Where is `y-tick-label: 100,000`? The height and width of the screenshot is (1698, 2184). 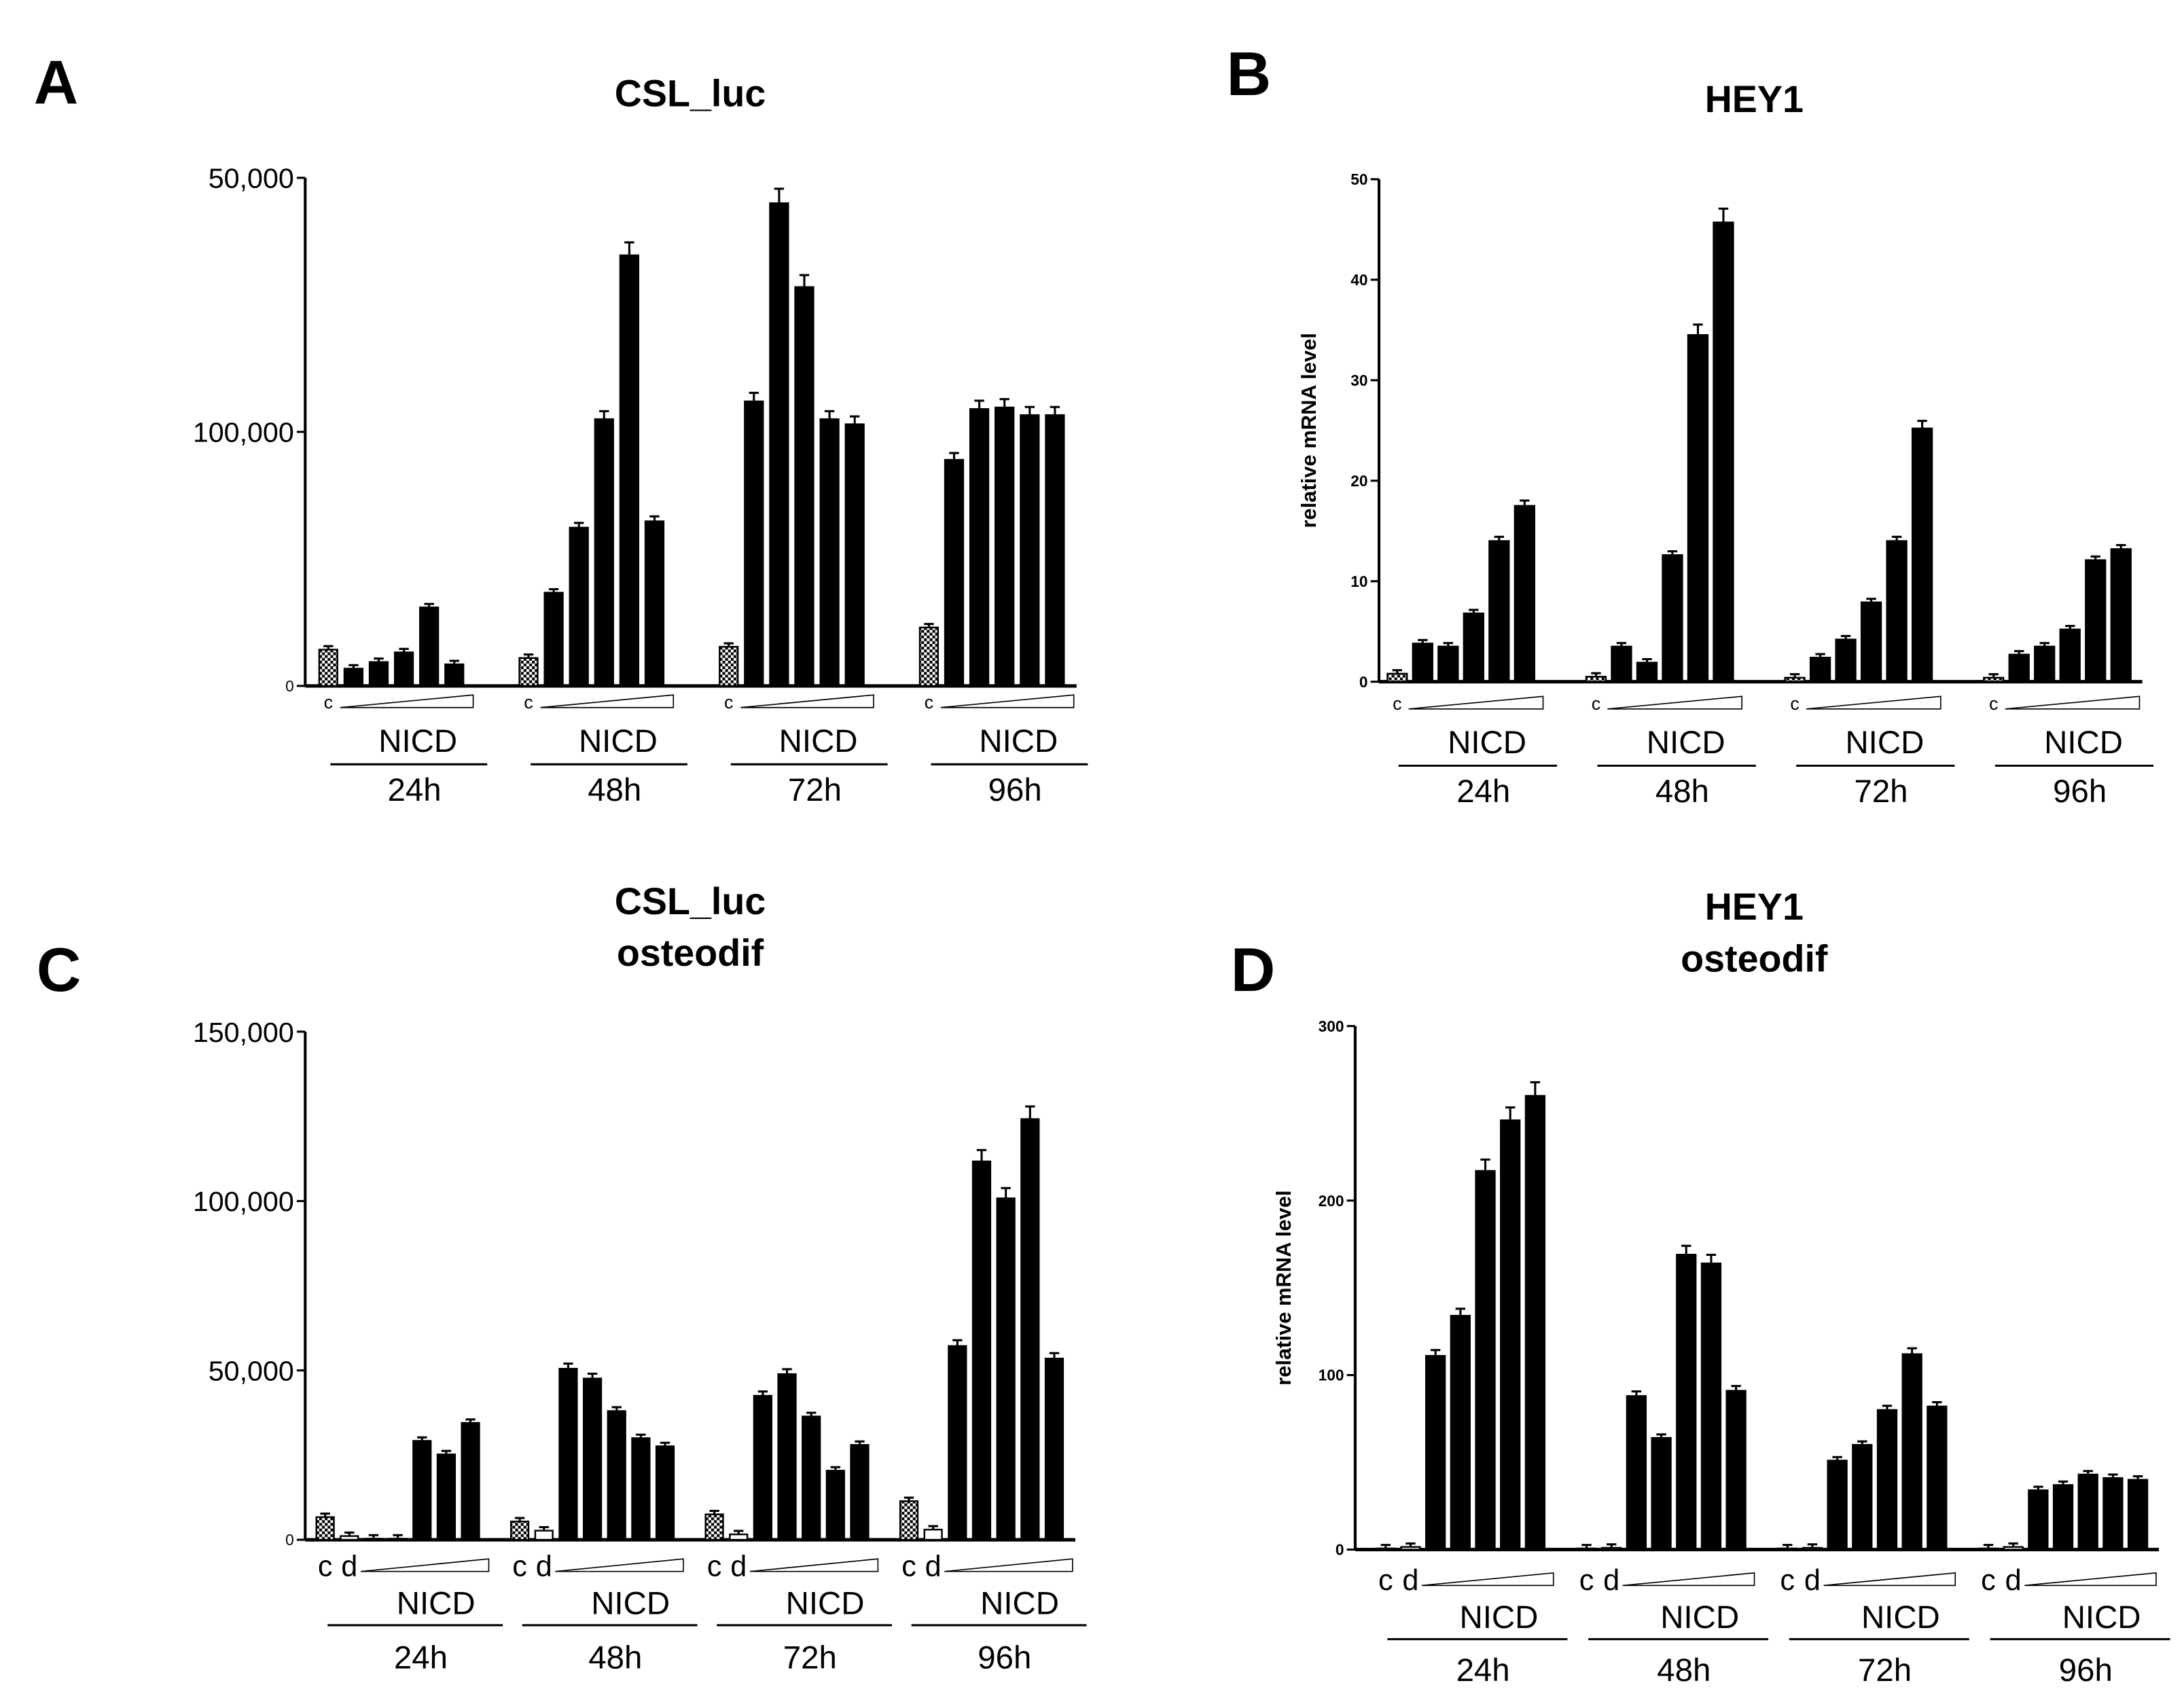 y-tick-label: 100,000 is located at coordinates (243, 1201).